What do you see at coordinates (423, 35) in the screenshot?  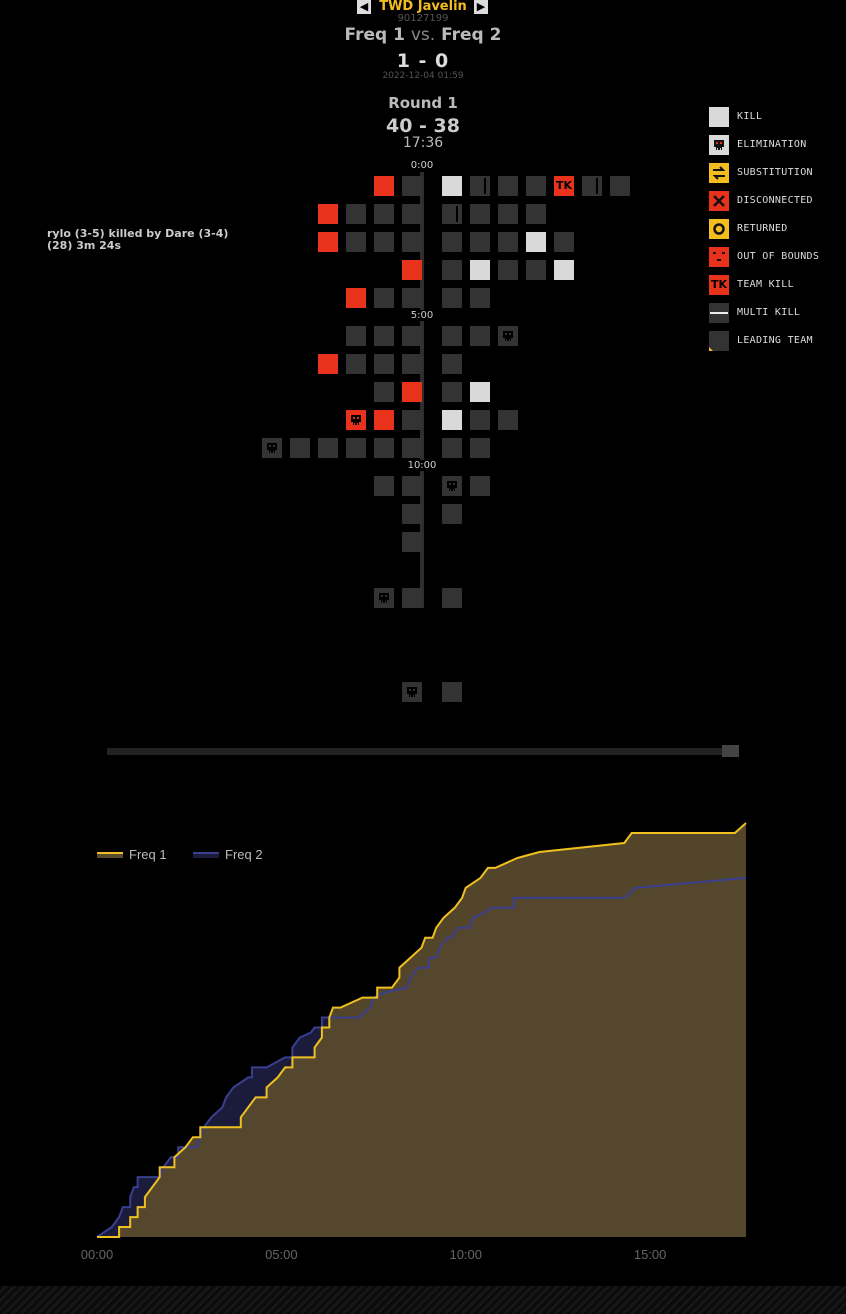 I see `teams-title: Freq 1 vs. Freq 2` at bounding box center [423, 35].